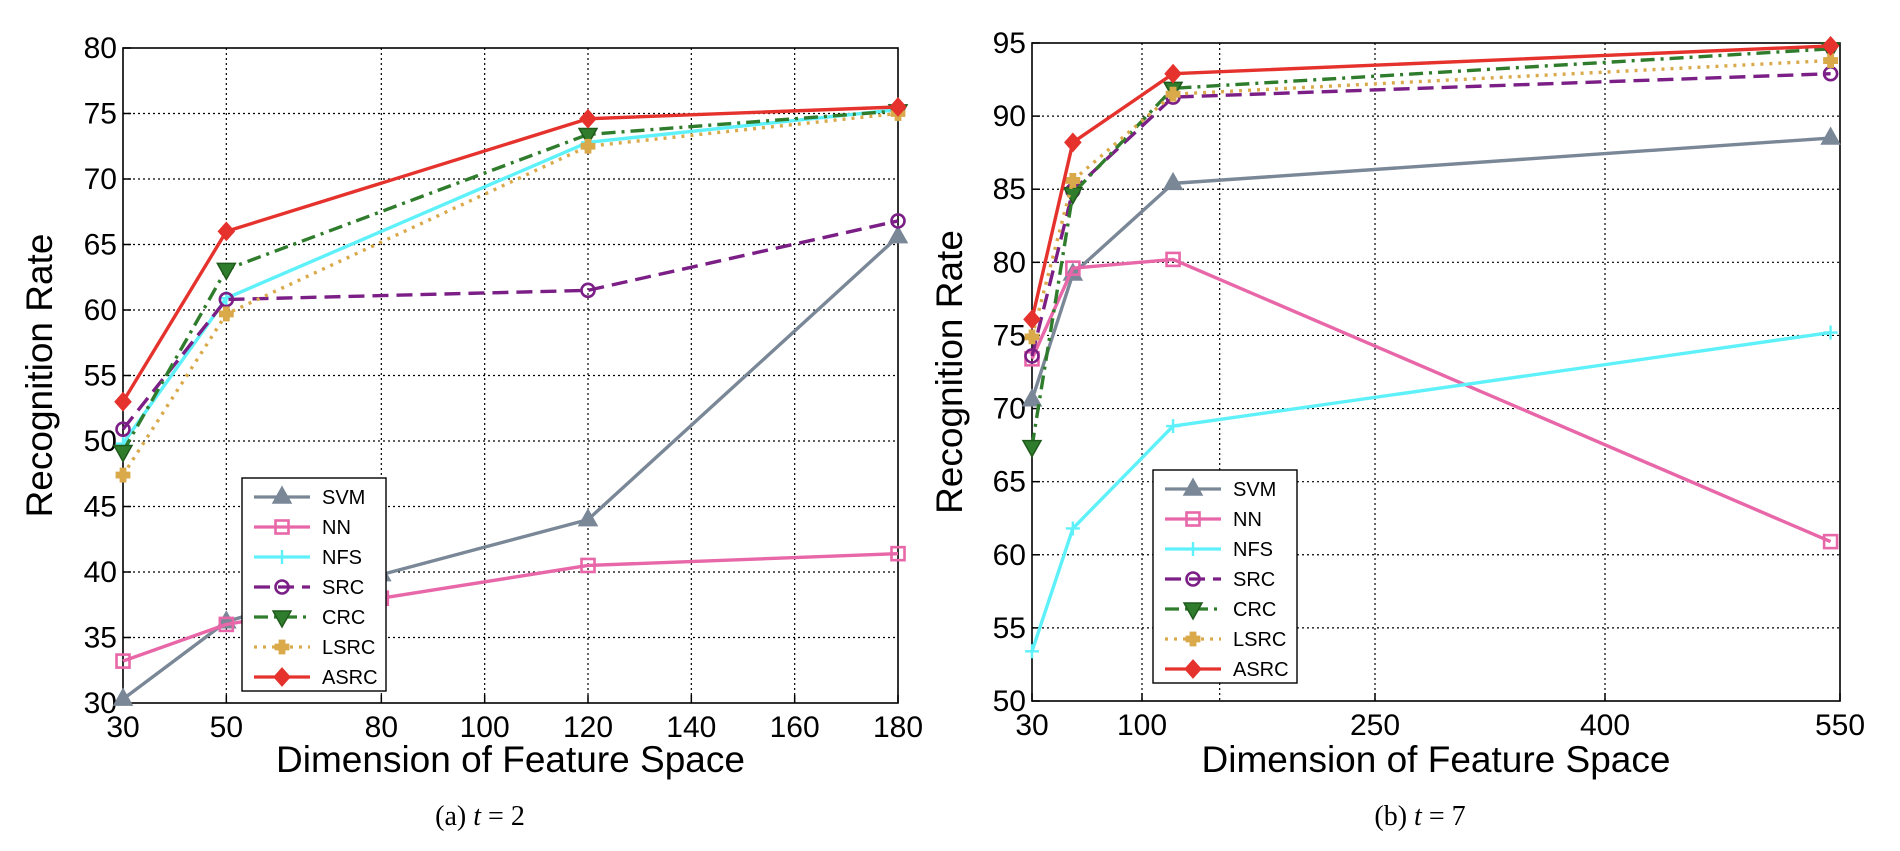  Describe the element at coordinates (1375, 725) in the screenshot. I see `x-tick-label: 250` at that location.